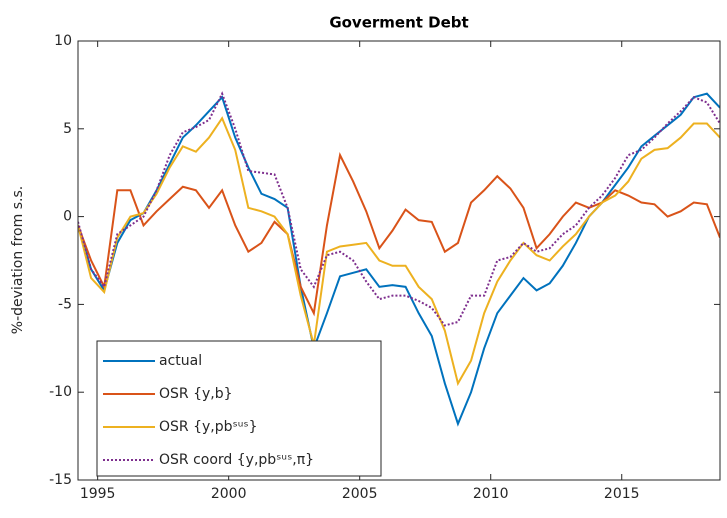 The width and height of the screenshot is (727, 518). I want to click on chart-title: Goverment Debt, so click(398, 23).